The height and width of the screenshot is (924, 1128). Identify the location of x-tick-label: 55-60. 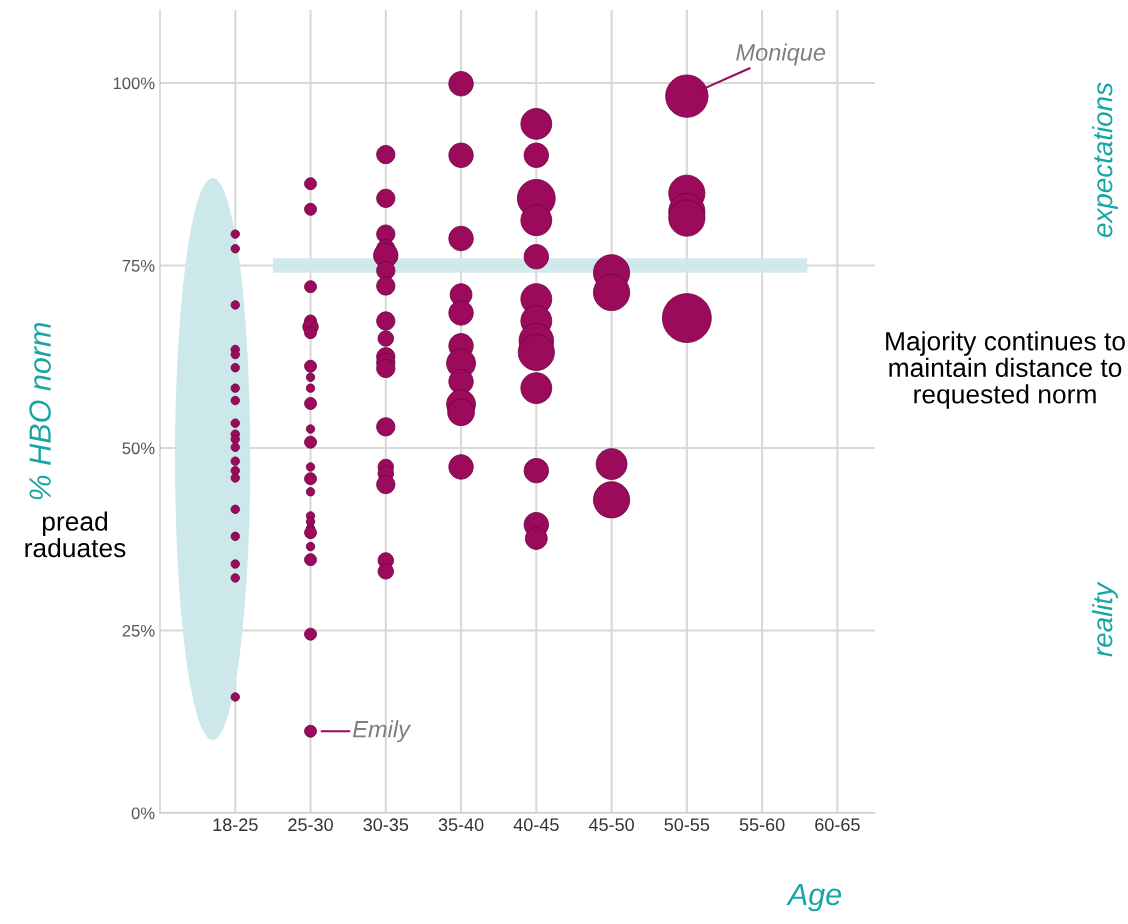
(762, 825).